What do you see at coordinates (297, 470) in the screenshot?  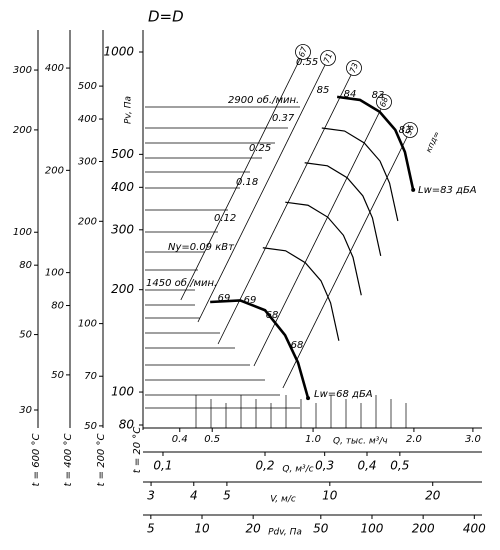 I see `scale-label: Q, м³/с` at bounding box center [297, 470].